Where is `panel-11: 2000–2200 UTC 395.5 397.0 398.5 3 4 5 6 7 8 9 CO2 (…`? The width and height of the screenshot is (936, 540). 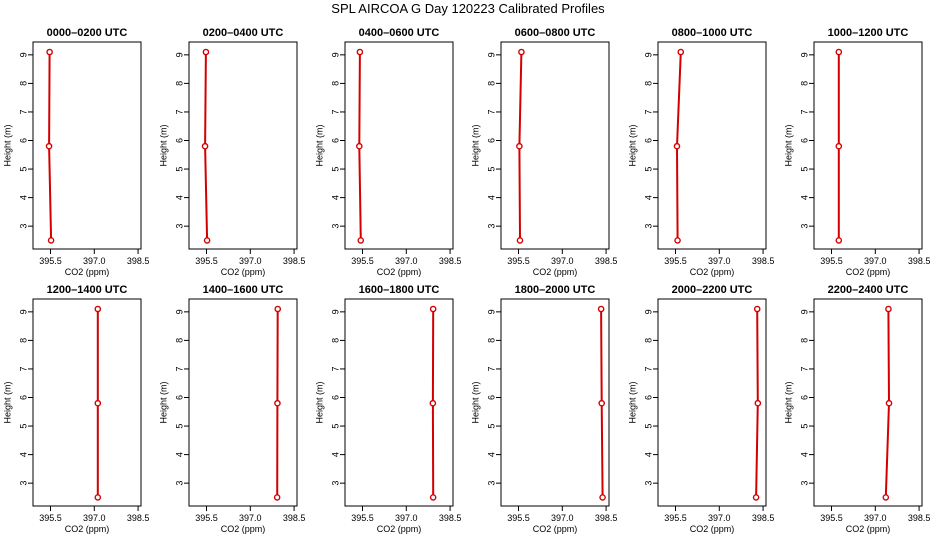 panel-11: 2000–2200 UTC 395.5 397.0 398.5 3 4 5 6 7 8 9 CO2 (… is located at coordinates (700, 409).